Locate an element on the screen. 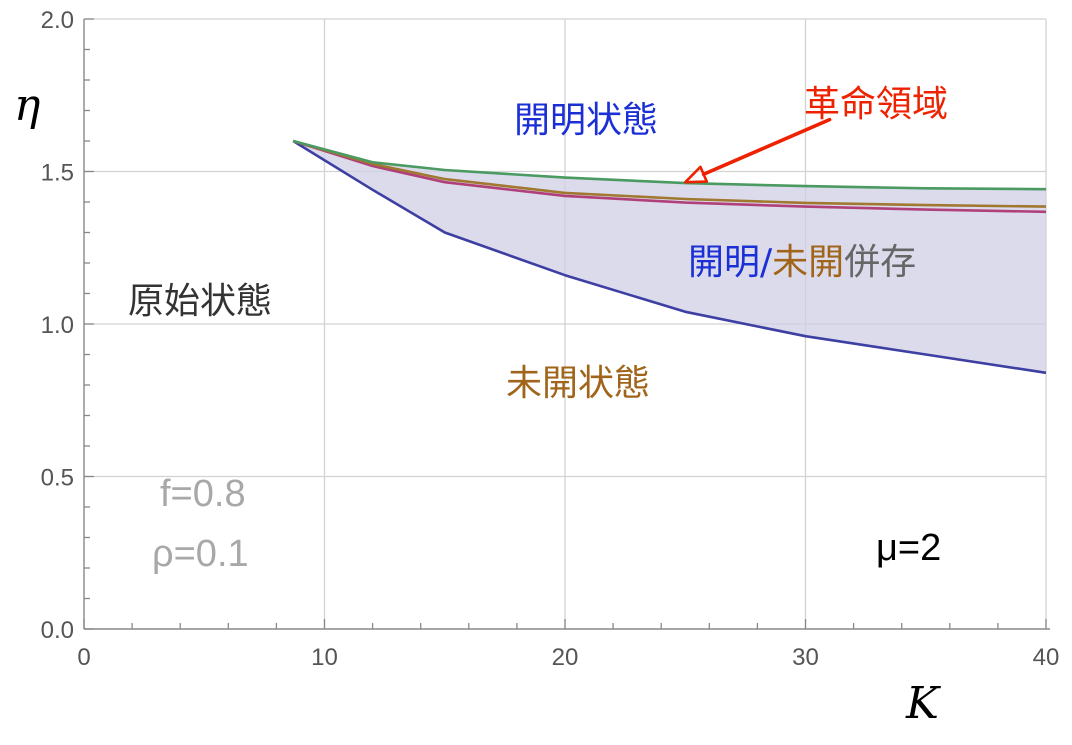 The image size is (1072, 745). region-label-primitive: 原始状態 is located at coordinates (200, 301).